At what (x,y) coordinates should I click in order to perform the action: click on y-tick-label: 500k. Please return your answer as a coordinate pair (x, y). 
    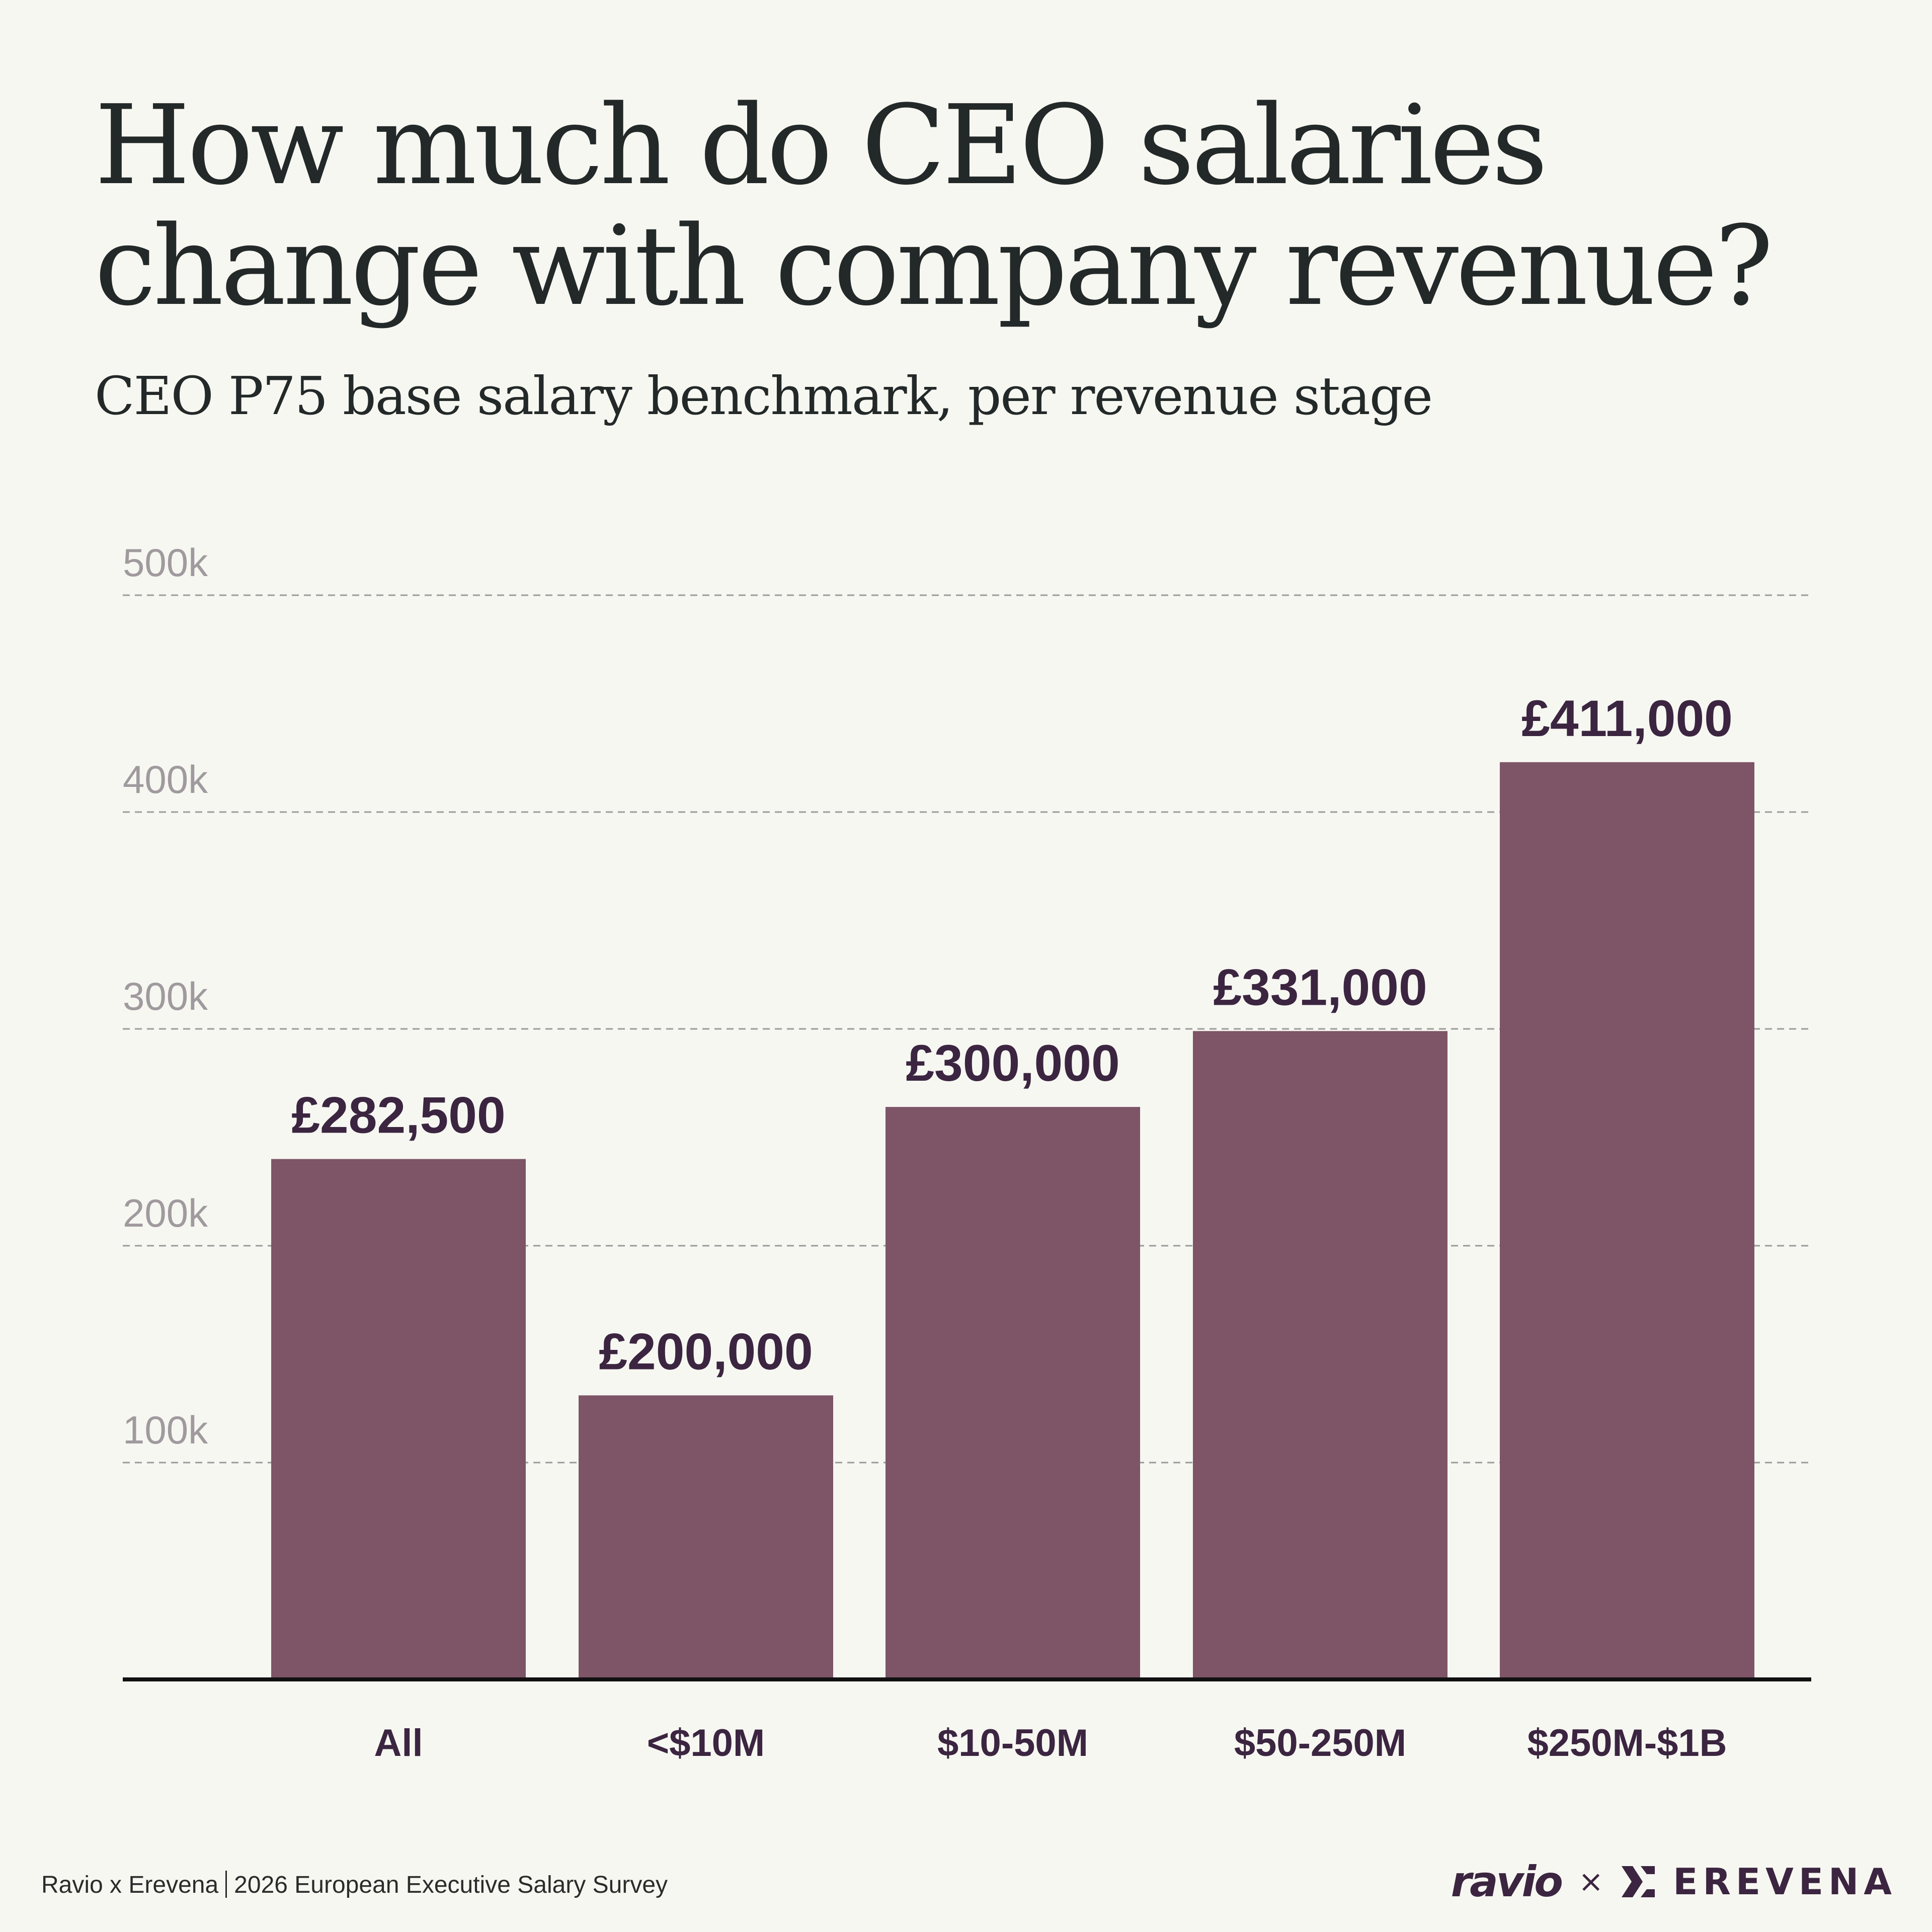
    Looking at the image, I should click on (165, 562).